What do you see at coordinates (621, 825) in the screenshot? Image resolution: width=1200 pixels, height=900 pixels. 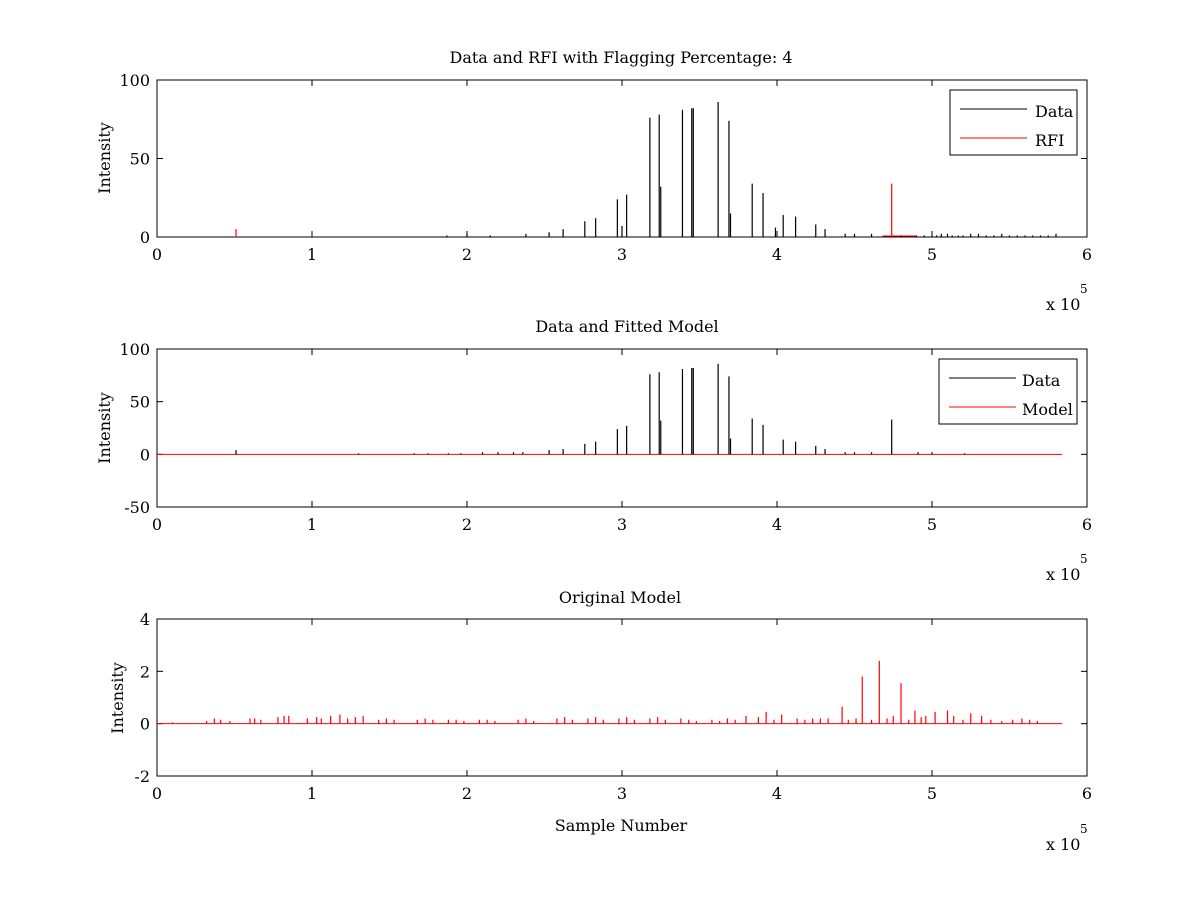 I see `x-axis-label: Sample Number` at bounding box center [621, 825].